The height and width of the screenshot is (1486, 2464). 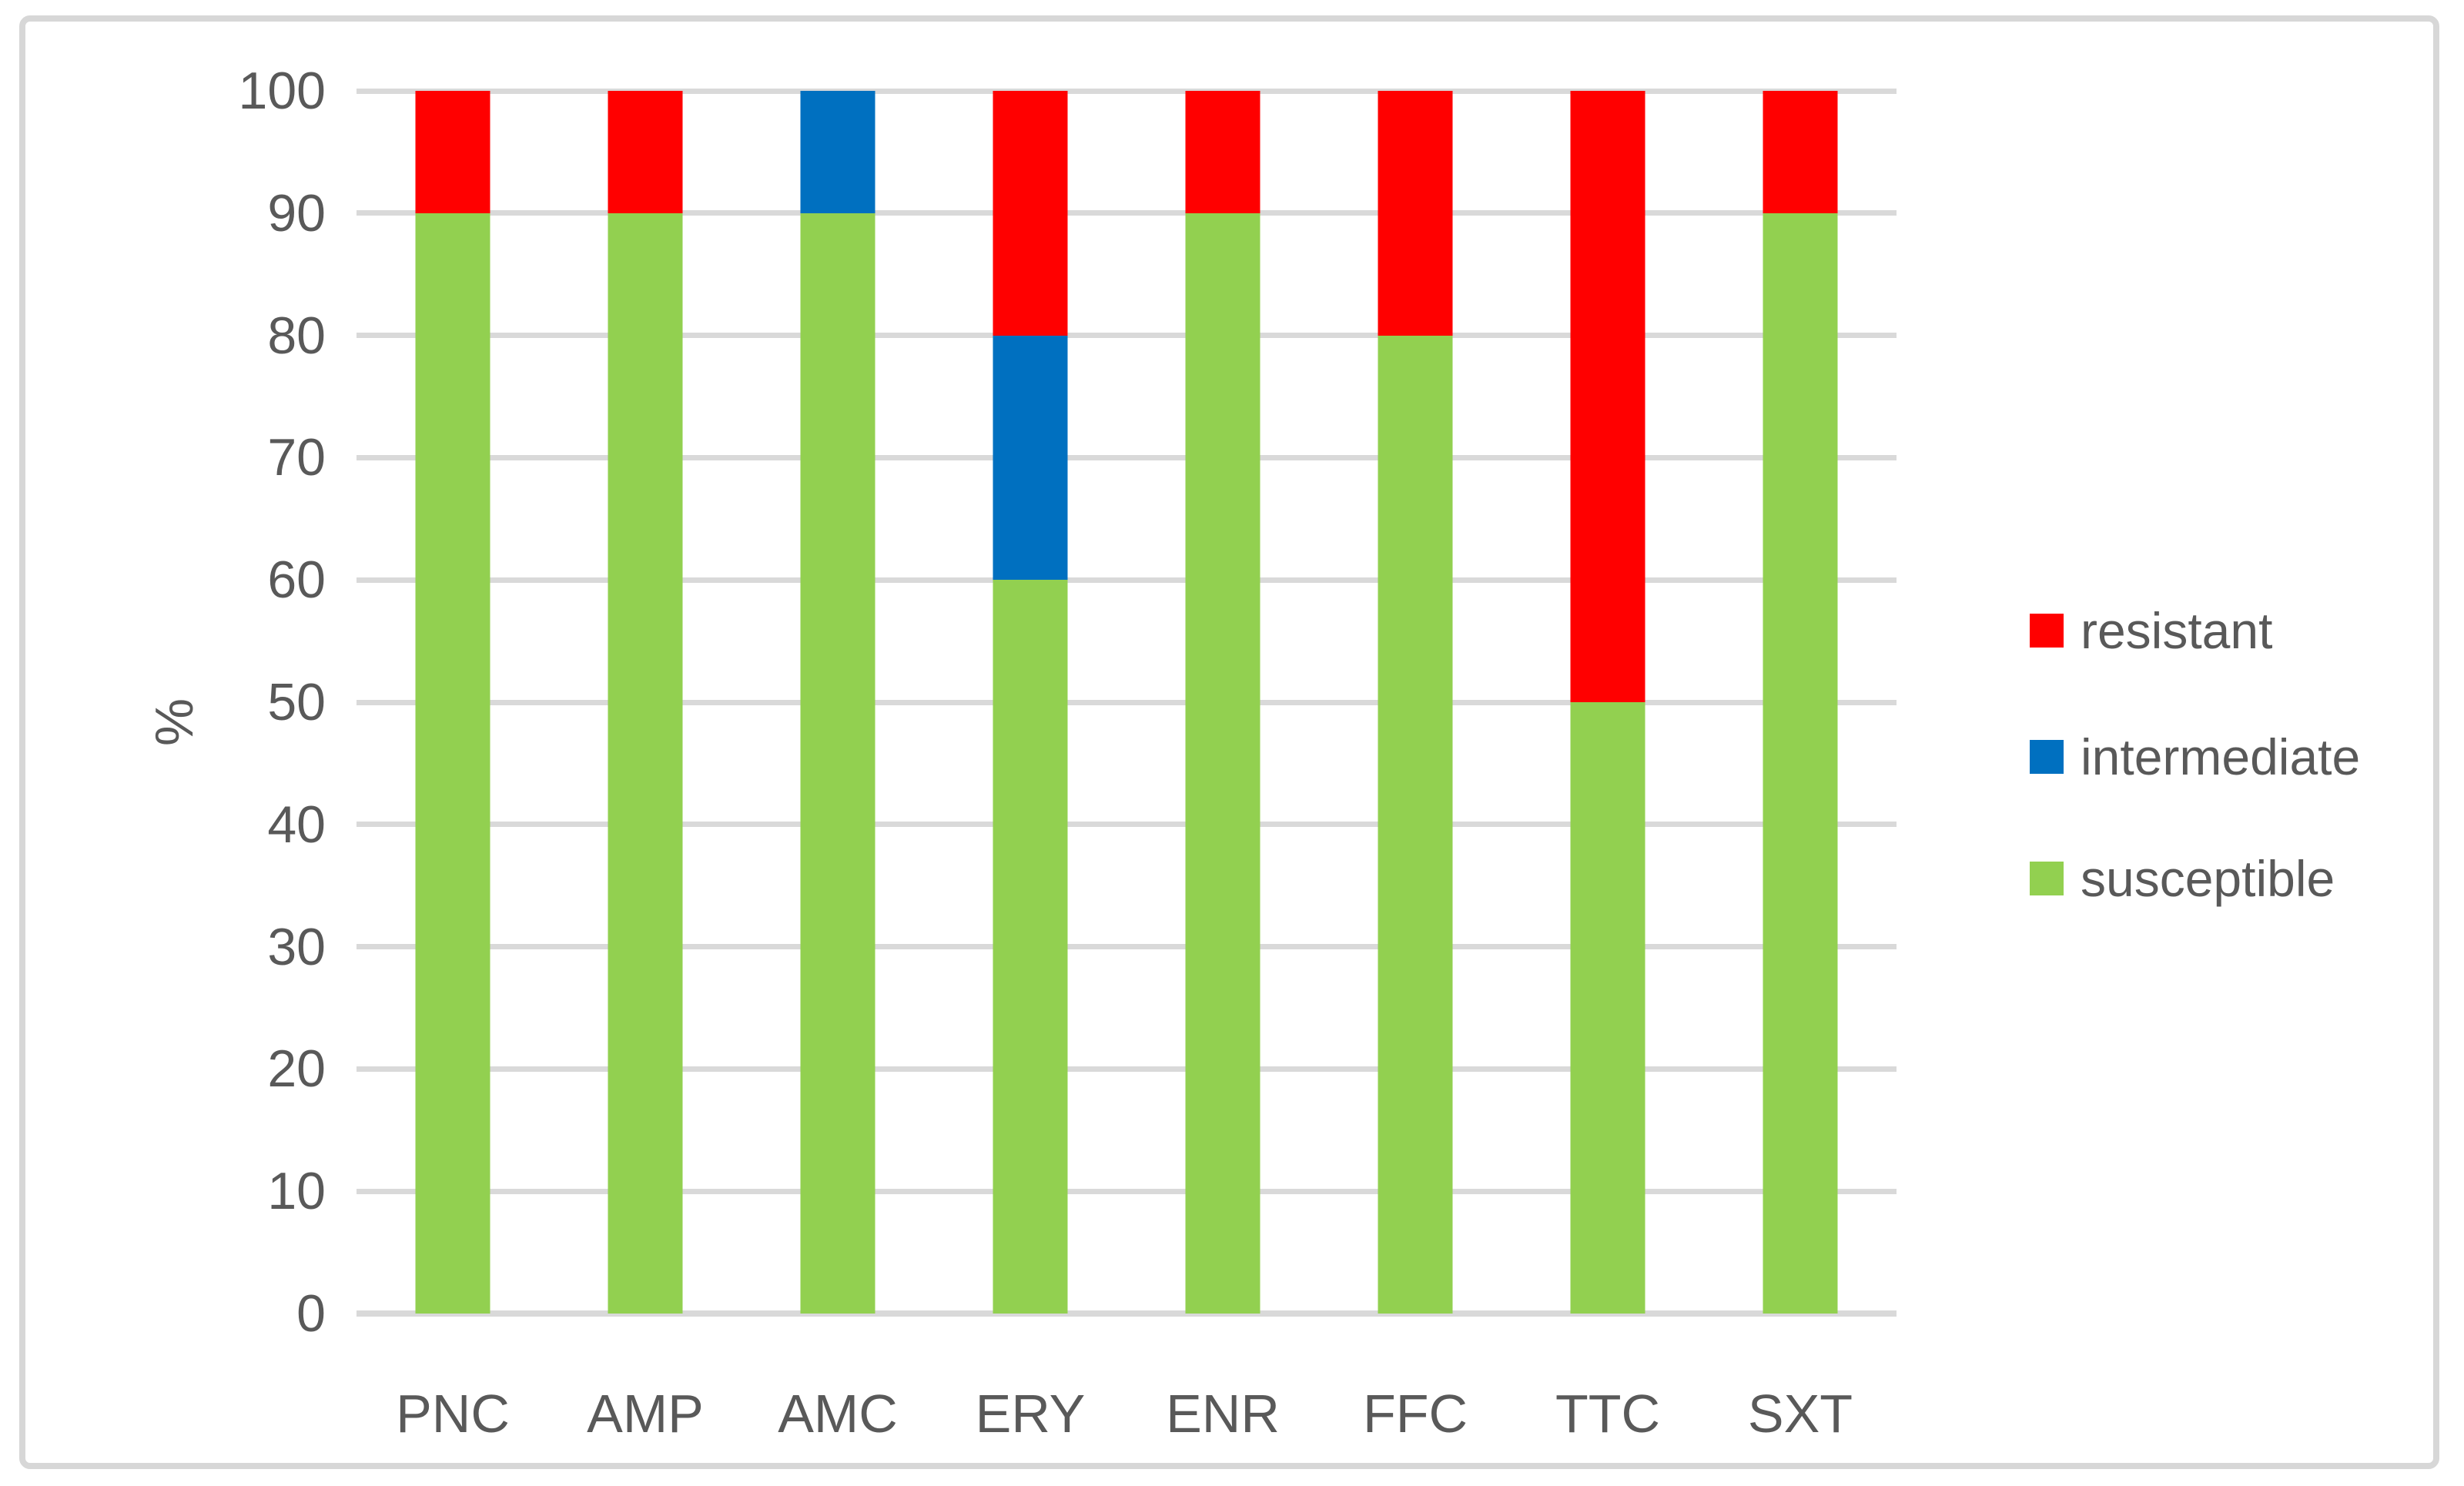 What do you see at coordinates (1608, 1414) in the screenshot?
I see `x-axis-tick-label-ttc: TTC` at bounding box center [1608, 1414].